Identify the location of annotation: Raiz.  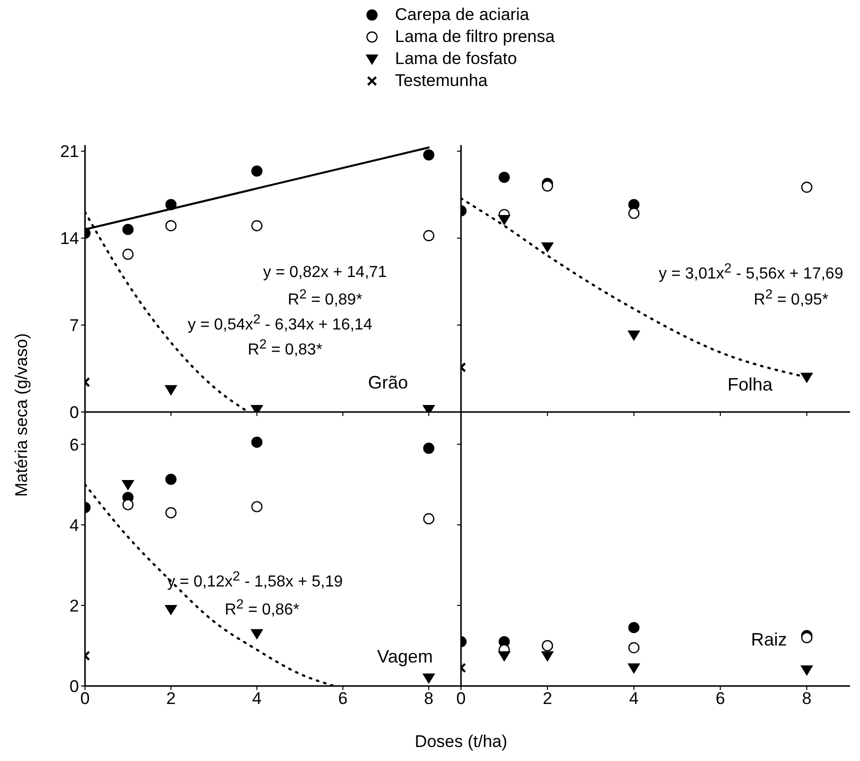
(769, 640).